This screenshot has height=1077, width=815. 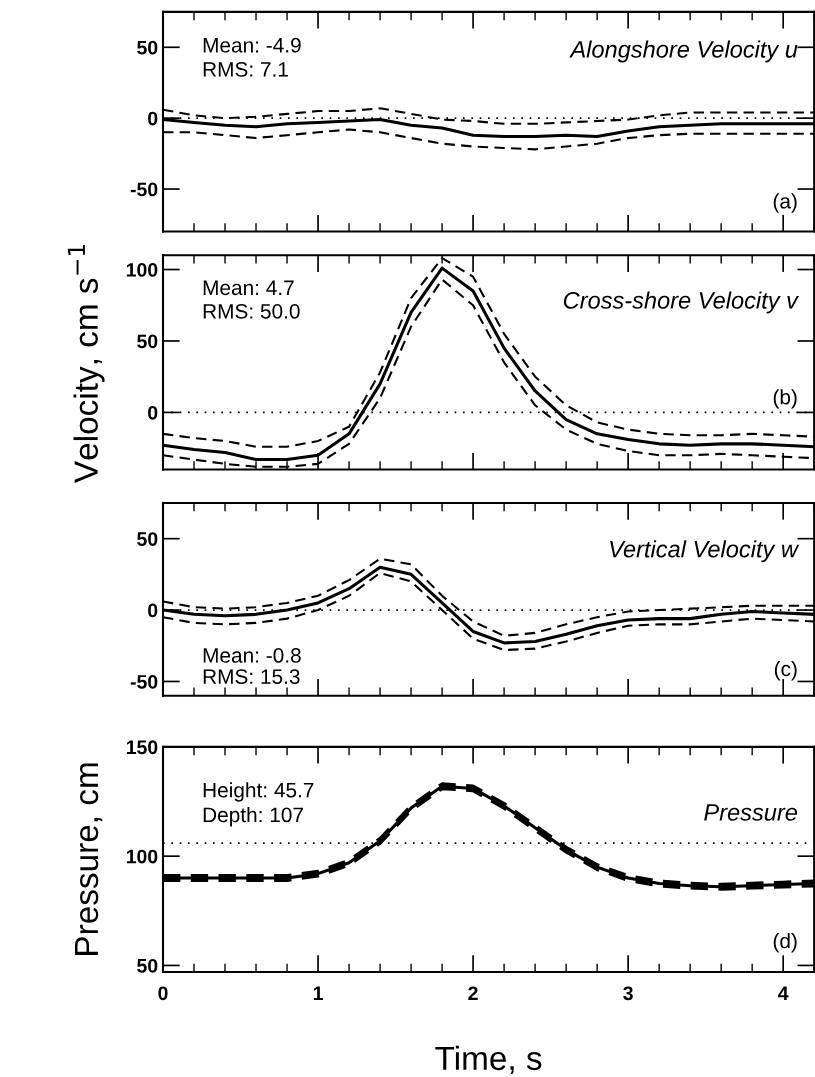 I want to click on x-tick-label: 1, so click(x=318, y=993).